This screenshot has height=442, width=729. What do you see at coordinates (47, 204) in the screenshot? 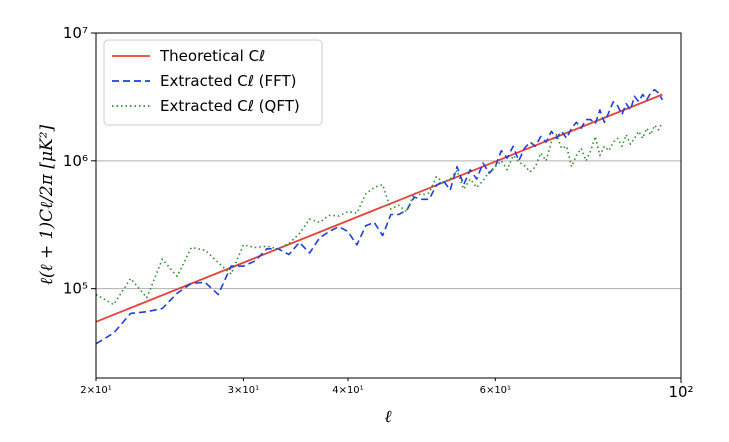
I see `y-axis-label: ℓ(ℓ + 1)Cℓ/2π [μK²]` at bounding box center [47, 204].